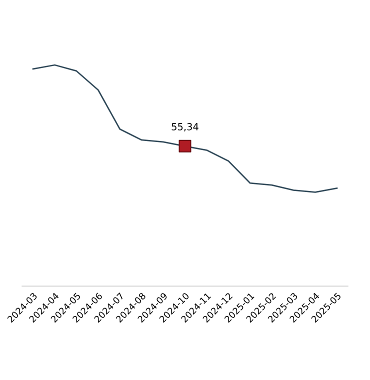 The height and width of the screenshot is (380, 370). I want to click on annotation: 55,34, so click(185, 127).